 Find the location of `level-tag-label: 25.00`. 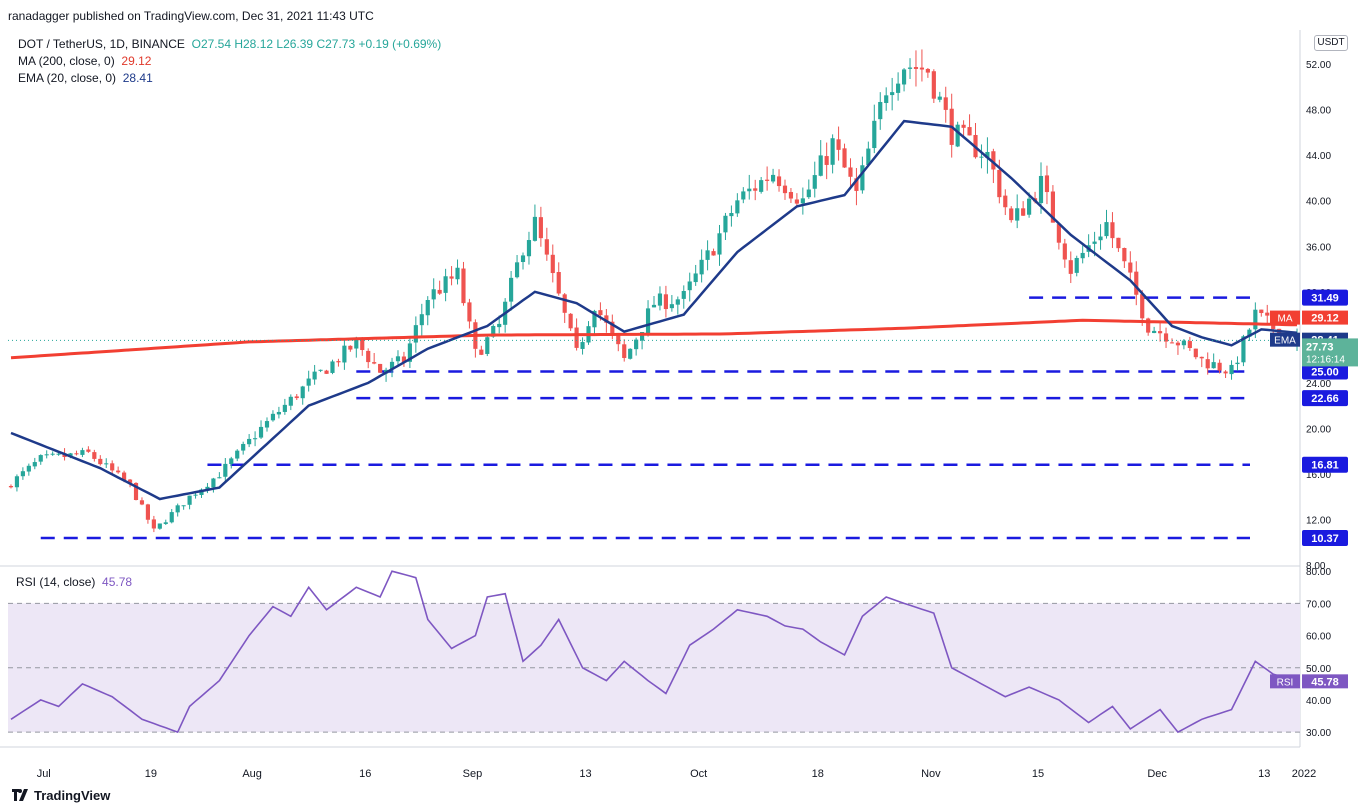

level-tag-label: 25.00 is located at coordinates (1325, 372).